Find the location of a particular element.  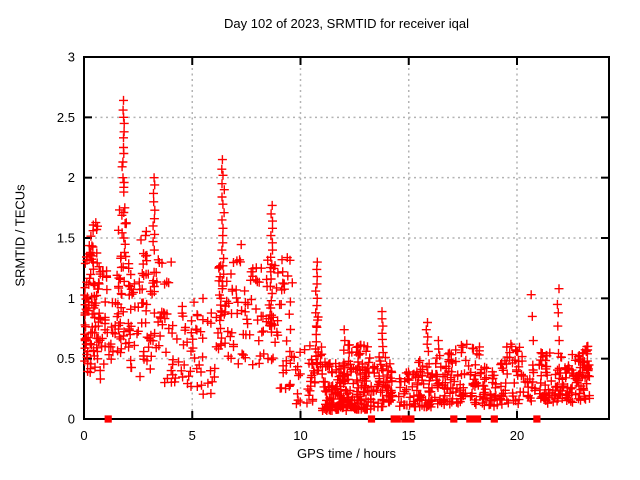

y-tick-label: 0.5 is located at coordinates (66, 358).